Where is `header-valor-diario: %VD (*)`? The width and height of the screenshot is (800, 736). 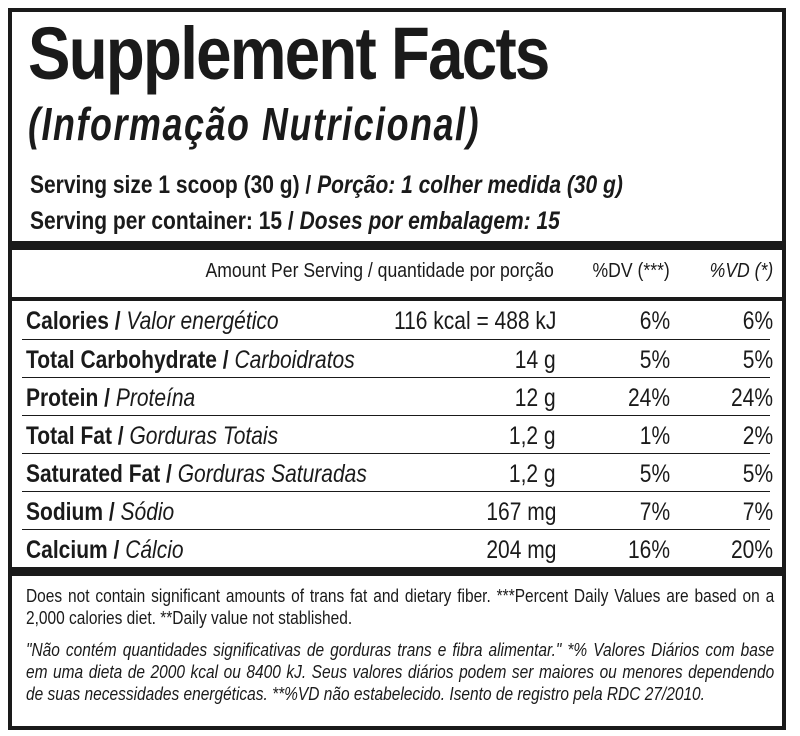
header-valor-diario: %VD (*) is located at coordinates (741, 271).